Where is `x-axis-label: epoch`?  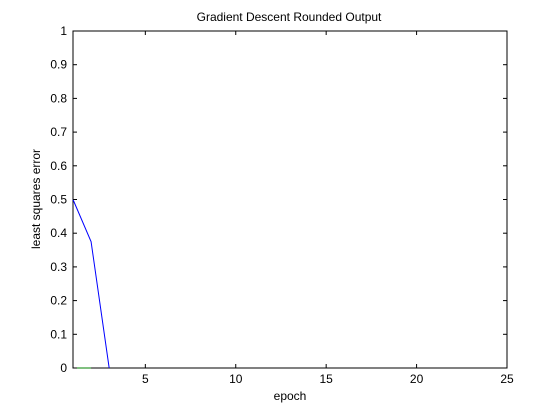
x-axis-label: epoch is located at coordinates (290, 396).